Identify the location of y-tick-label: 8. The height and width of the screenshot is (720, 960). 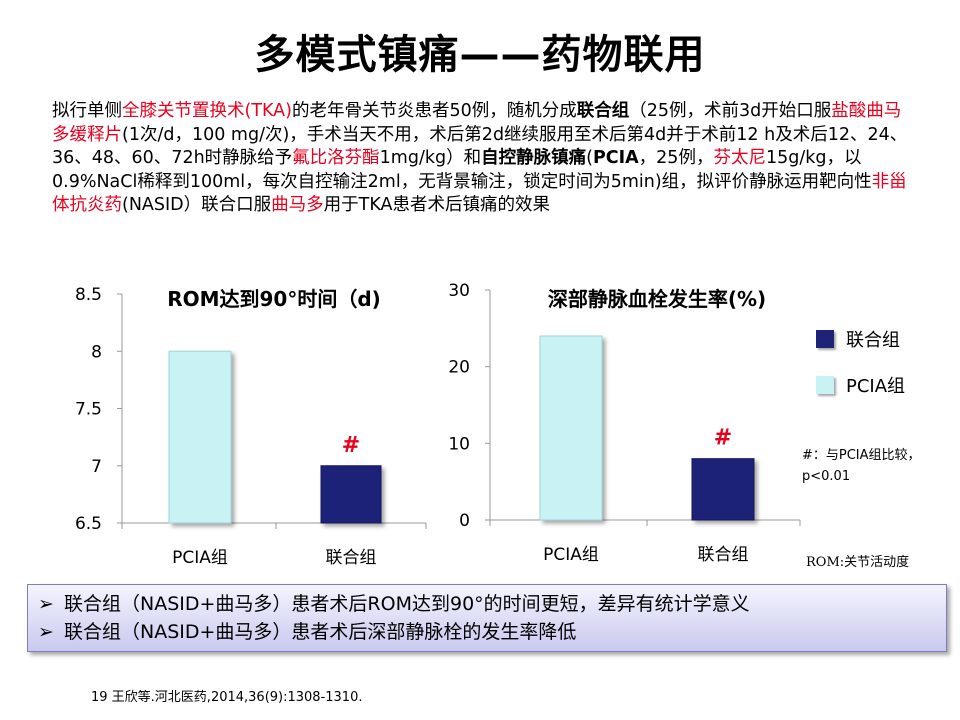
(96, 352).